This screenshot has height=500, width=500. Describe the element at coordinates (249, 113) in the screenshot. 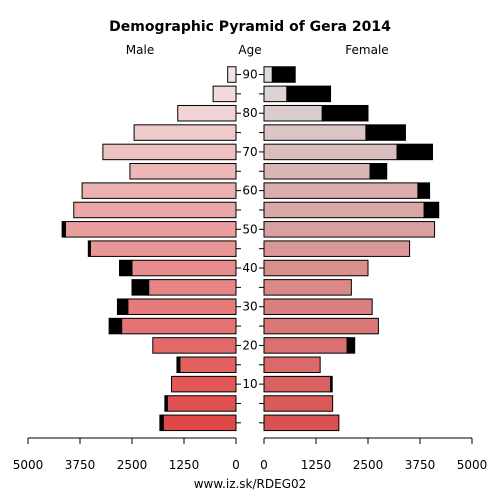

I see `age-label-80: 80` at that location.